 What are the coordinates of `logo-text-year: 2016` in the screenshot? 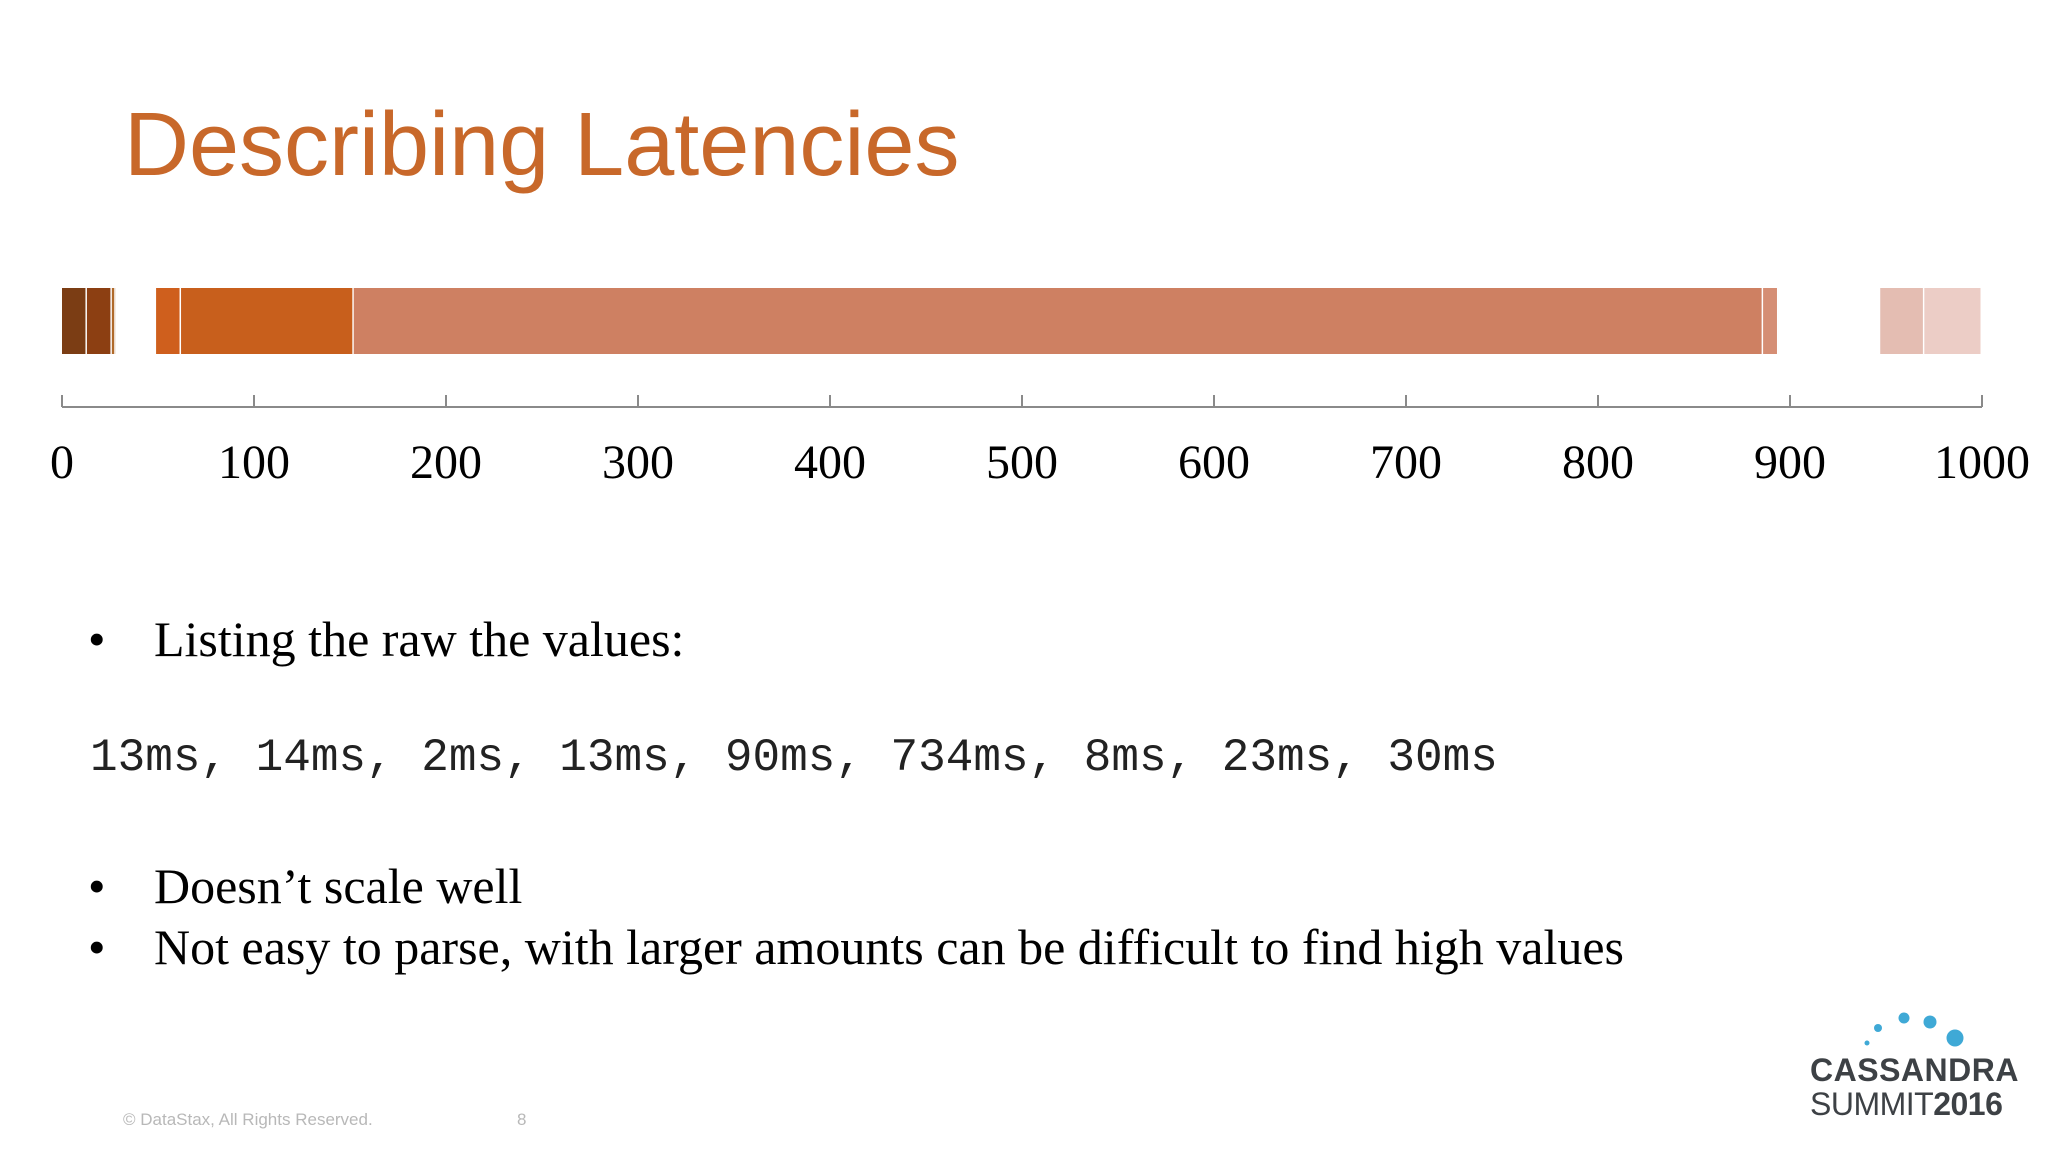 It's located at (1968, 1104).